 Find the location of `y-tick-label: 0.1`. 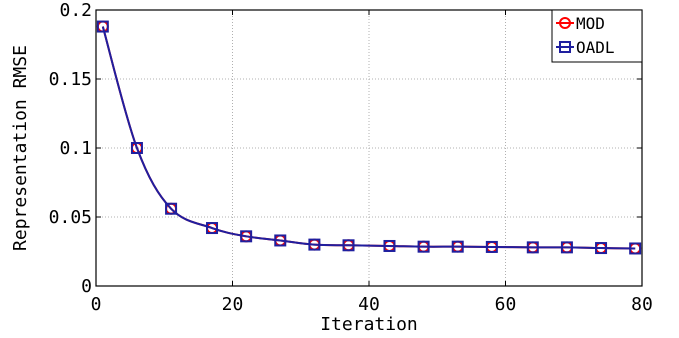

y-tick-label: 0.1 is located at coordinates (75, 148).